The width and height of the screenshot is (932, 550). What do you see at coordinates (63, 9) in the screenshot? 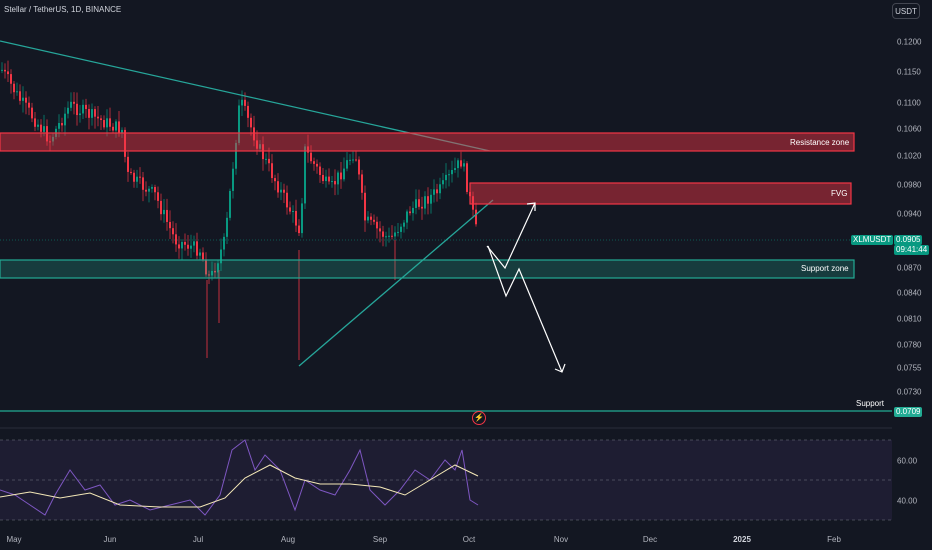
I see `chart-symbol-title: Stellar / TetherUS, 1D, BINANCE` at bounding box center [63, 9].